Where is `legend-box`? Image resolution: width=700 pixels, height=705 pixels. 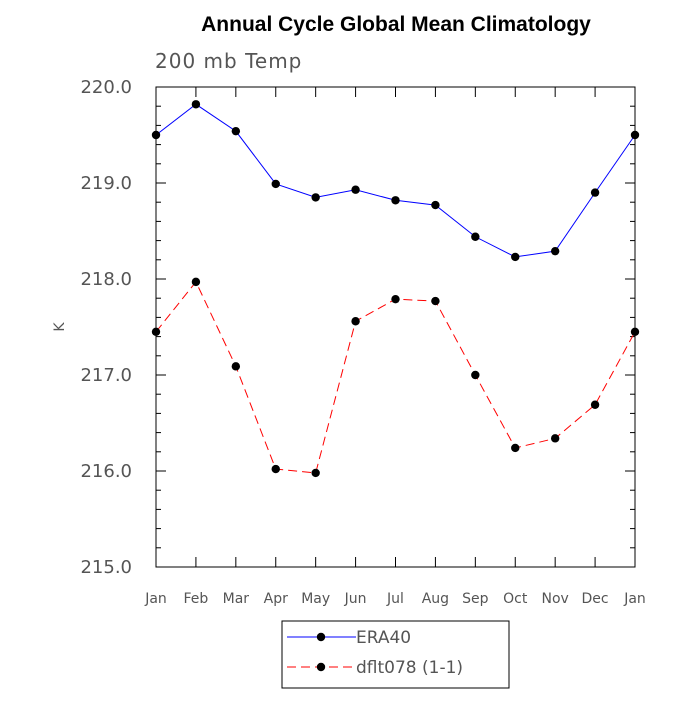 legend-box is located at coordinates (395, 654).